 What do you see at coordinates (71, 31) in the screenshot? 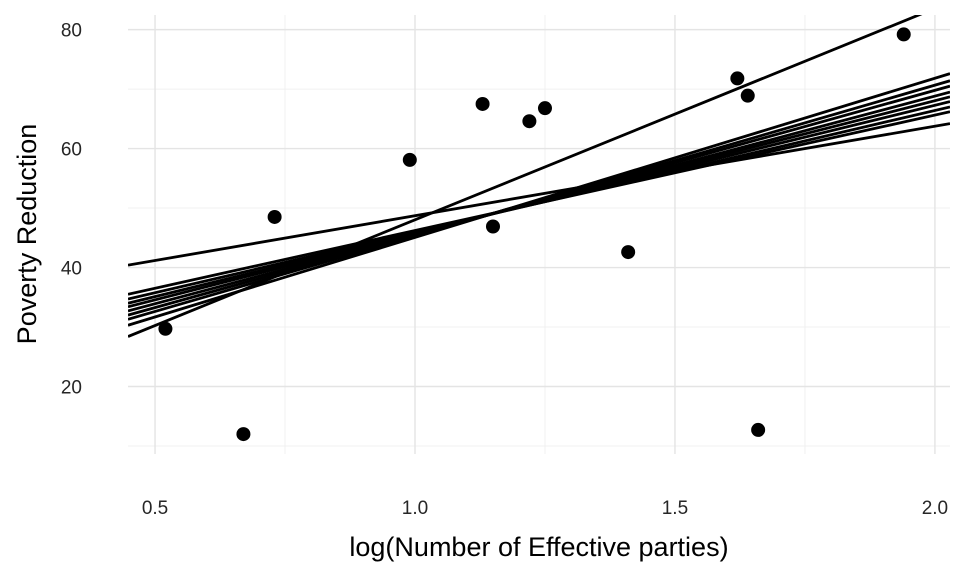
I see `y-tick-label: 80` at bounding box center [71, 31].